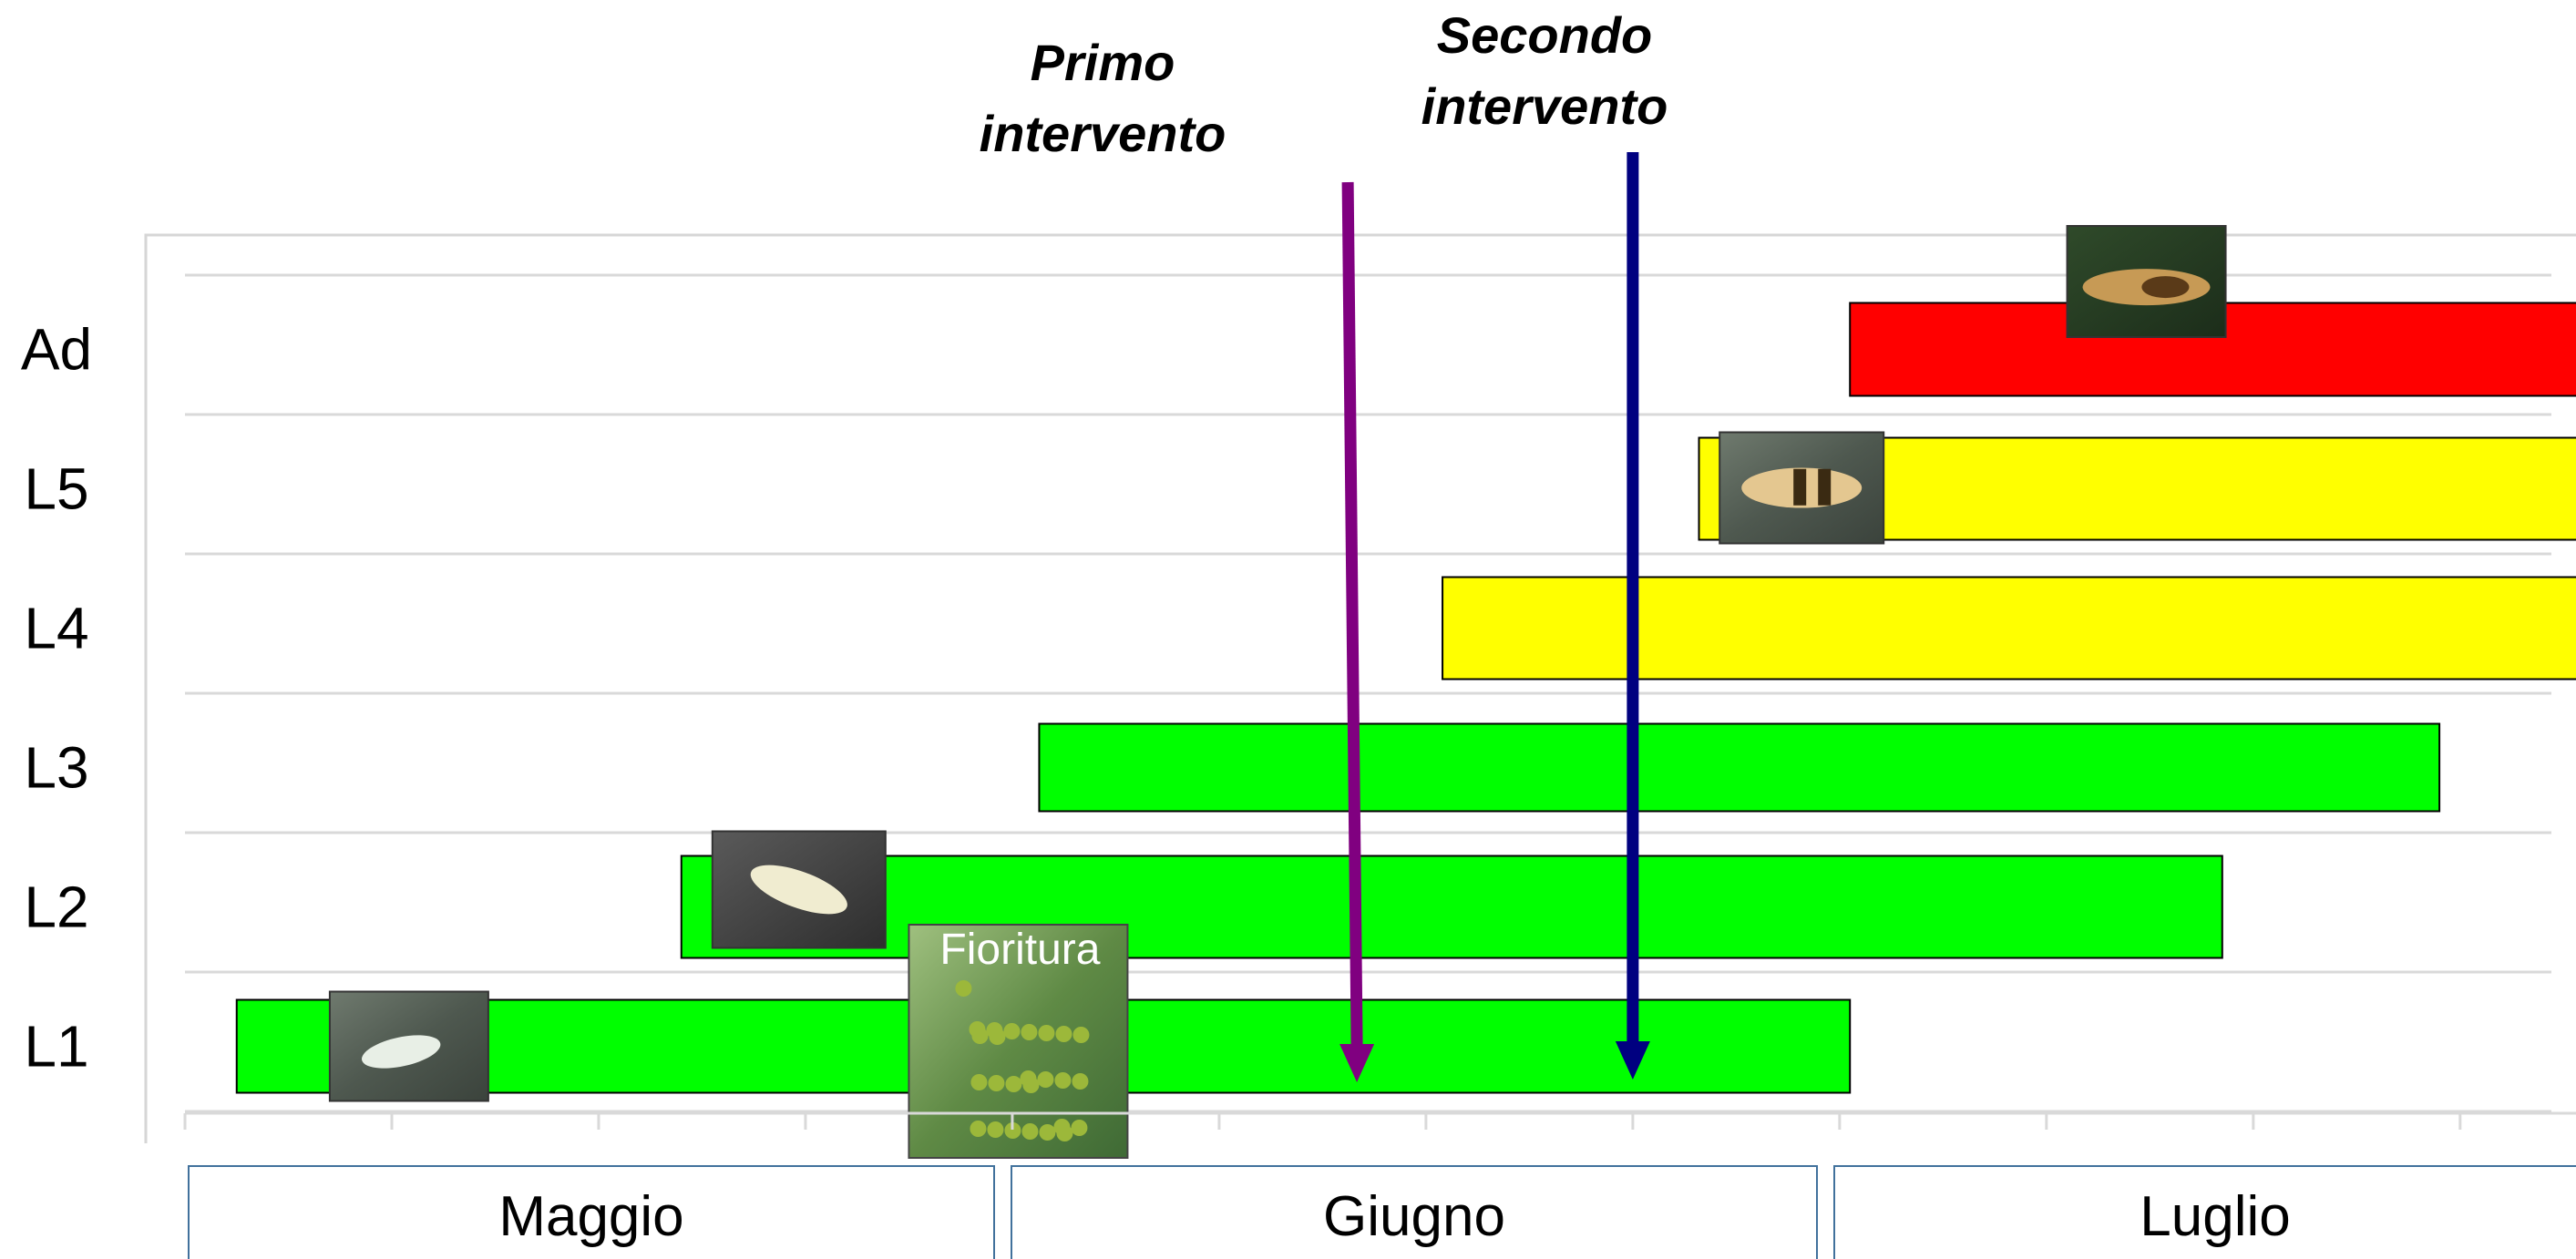  I want to click on category-label-ad: Ad, so click(57, 350).